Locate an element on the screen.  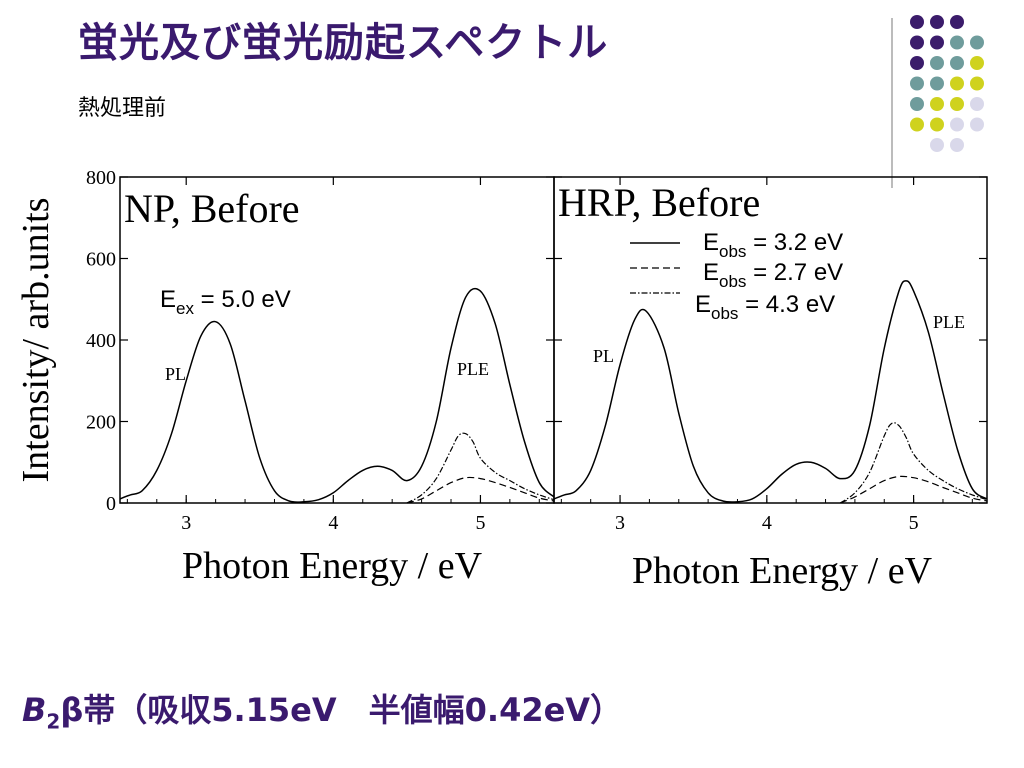
panel-np-label: NP, Before is located at coordinates (212, 208).